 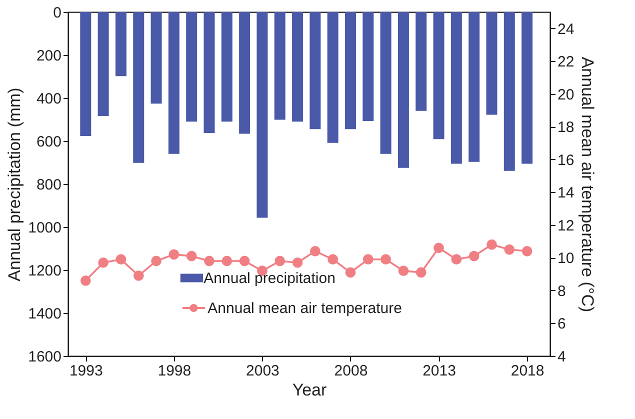 I want to click on x-tick-label: 1998, so click(x=175, y=371).